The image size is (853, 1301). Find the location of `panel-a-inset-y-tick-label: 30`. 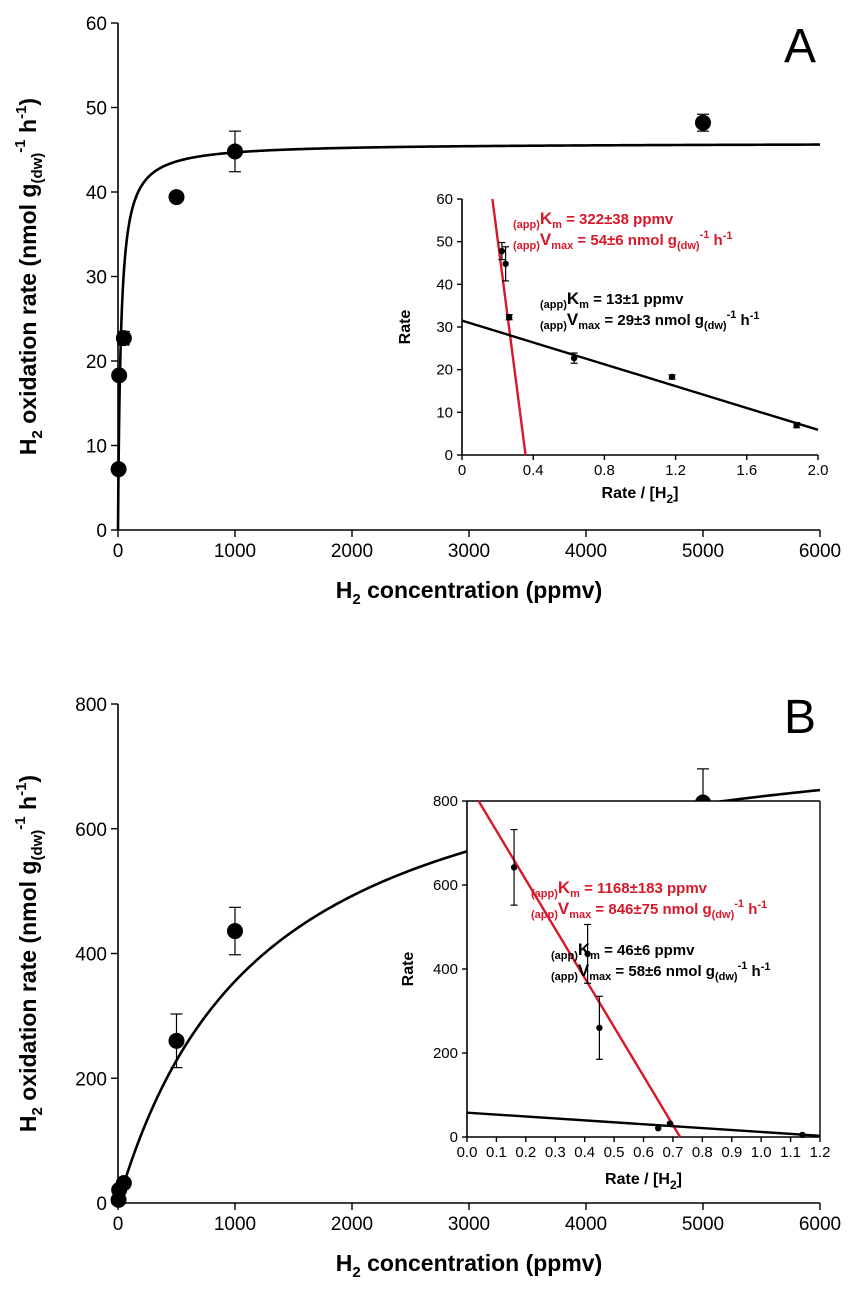

panel-a-inset-y-tick-label: 30 is located at coordinates (444, 327).